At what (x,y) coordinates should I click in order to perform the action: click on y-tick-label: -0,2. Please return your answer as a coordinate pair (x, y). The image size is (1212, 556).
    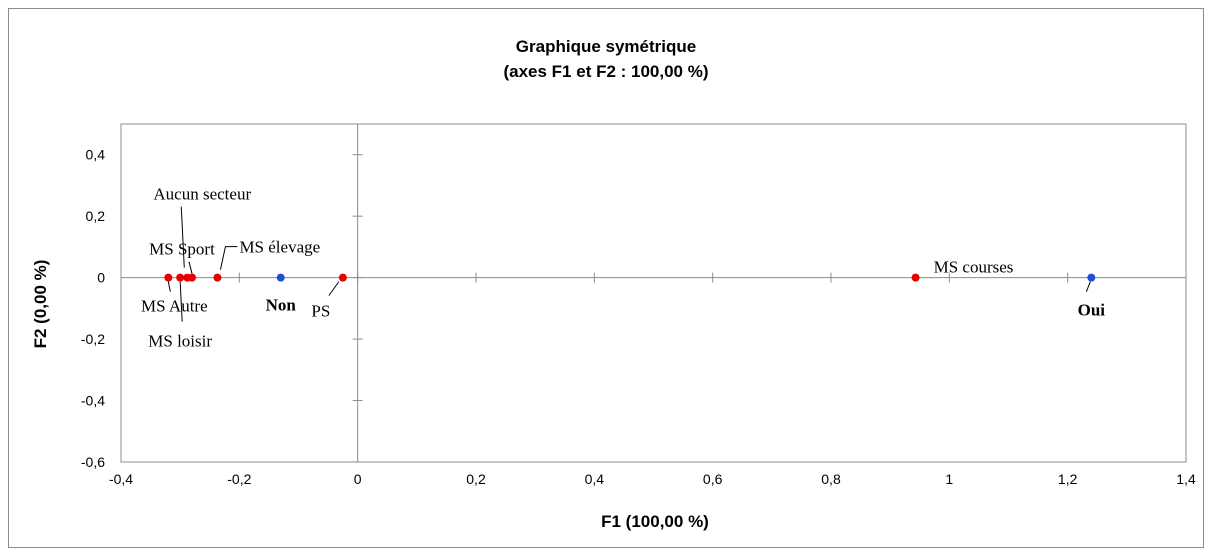
    Looking at the image, I should click on (93, 339).